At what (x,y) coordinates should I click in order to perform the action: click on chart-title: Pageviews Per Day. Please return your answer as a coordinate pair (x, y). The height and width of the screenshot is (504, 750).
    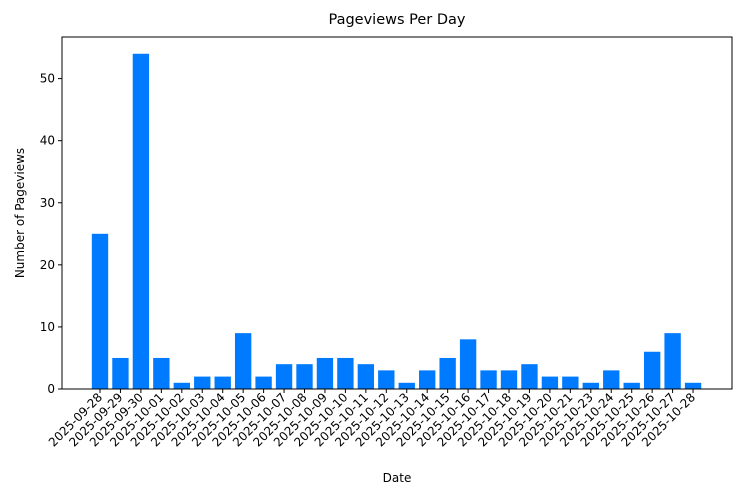
    Looking at the image, I should click on (396, 20).